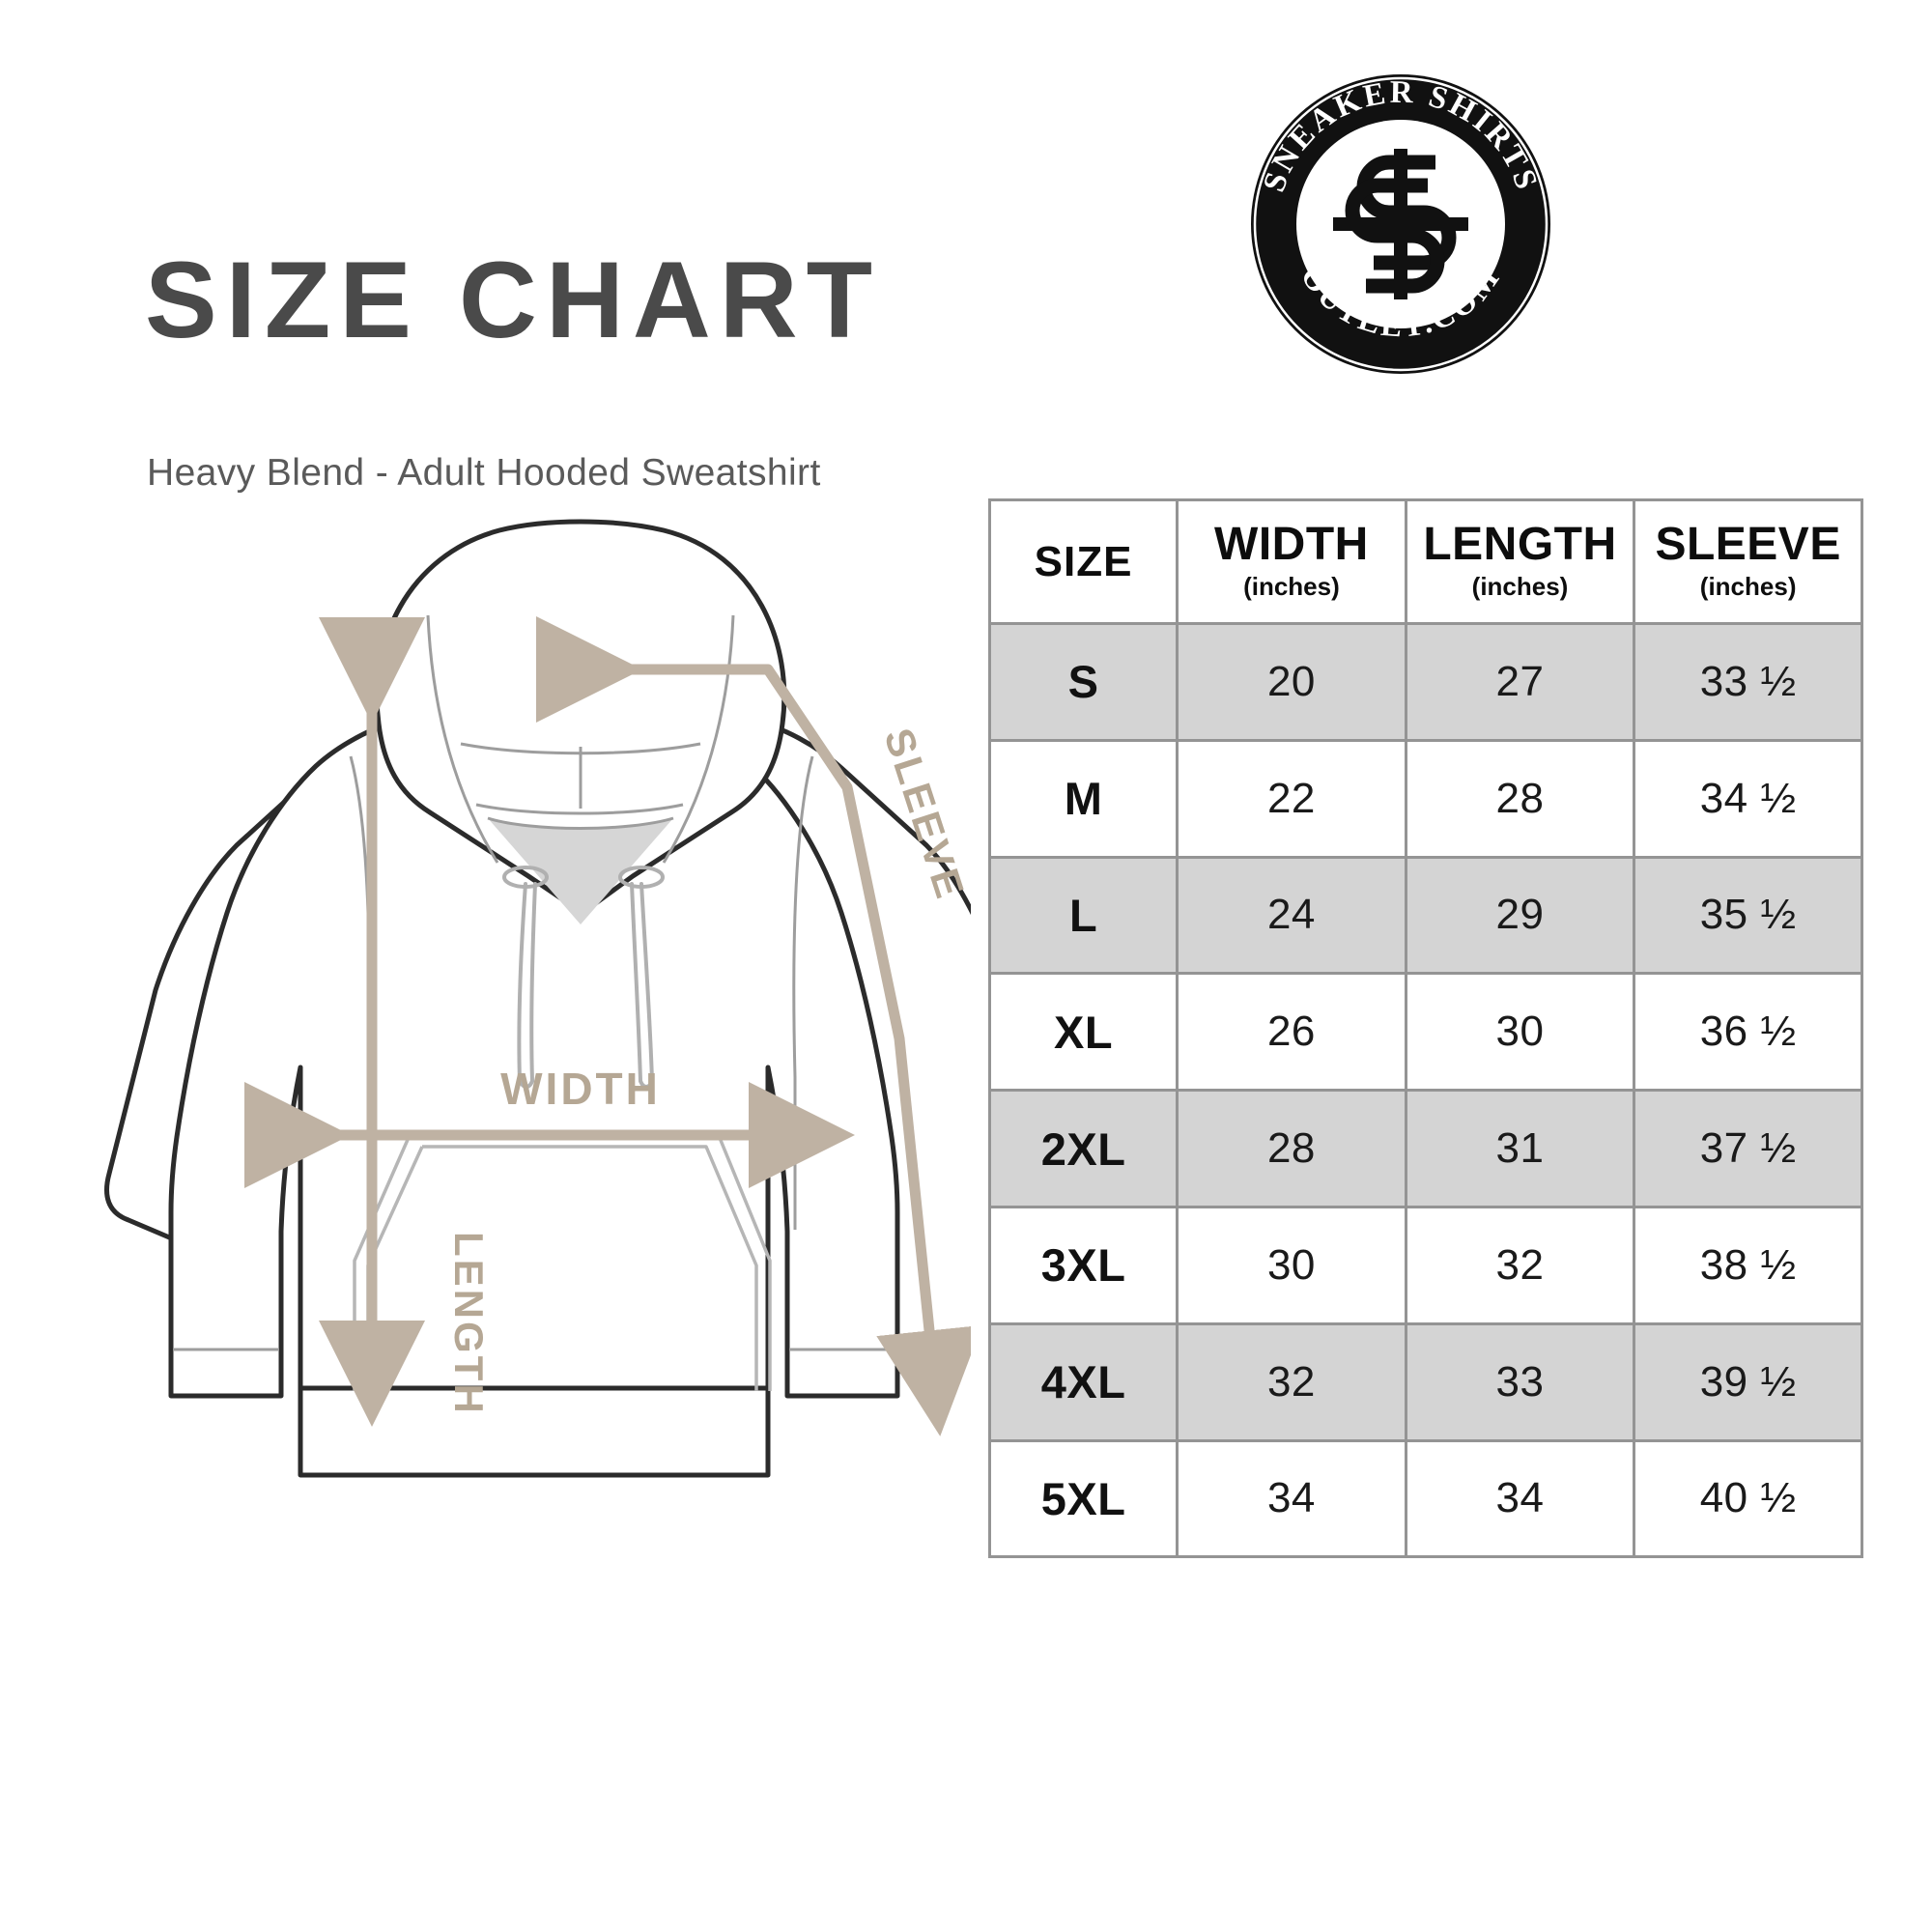 The width and height of the screenshot is (1932, 1932). What do you see at coordinates (1083, 1265) in the screenshot?
I see `cell-size: 3XL` at bounding box center [1083, 1265].